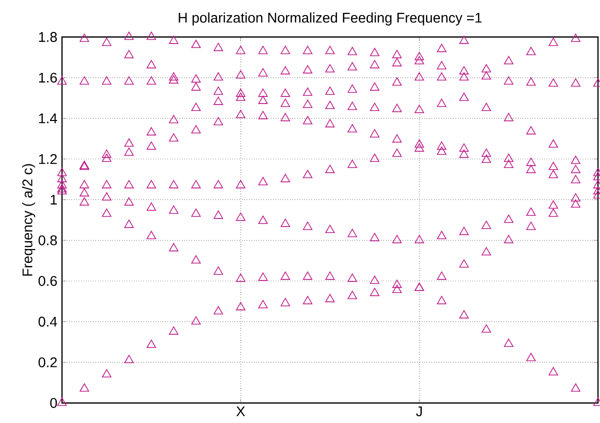 Image resolution: width=600 pixels, height=423 pixels. Describe the element at coordinates (47, 281) in the screenshot. I see `y-tick-label: 0.6` at that location.